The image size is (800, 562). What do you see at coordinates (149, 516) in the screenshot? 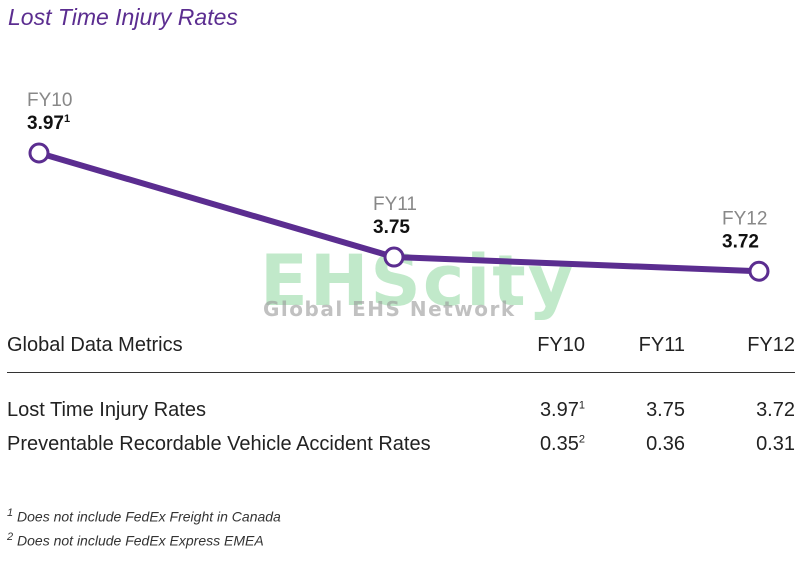
I see `footnote-text: Does not include FedEx Freight in Canada` at bounding box center [149, 516].